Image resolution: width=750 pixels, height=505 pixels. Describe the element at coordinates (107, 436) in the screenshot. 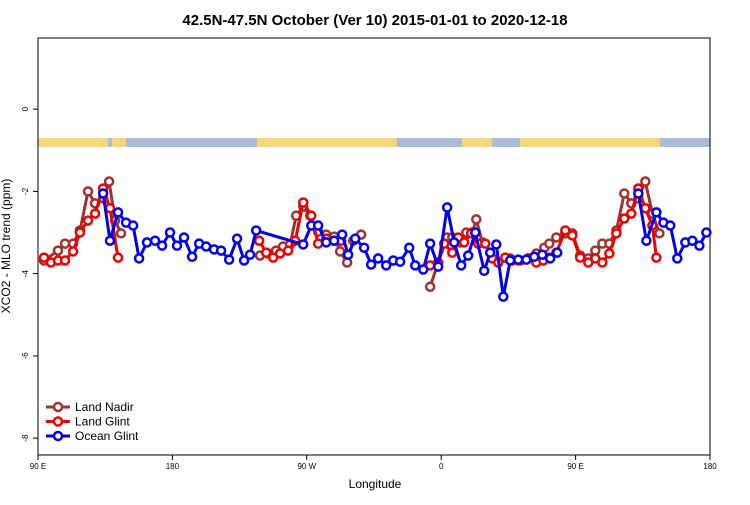

I see `legend-label: Ocean Glint` at that location.